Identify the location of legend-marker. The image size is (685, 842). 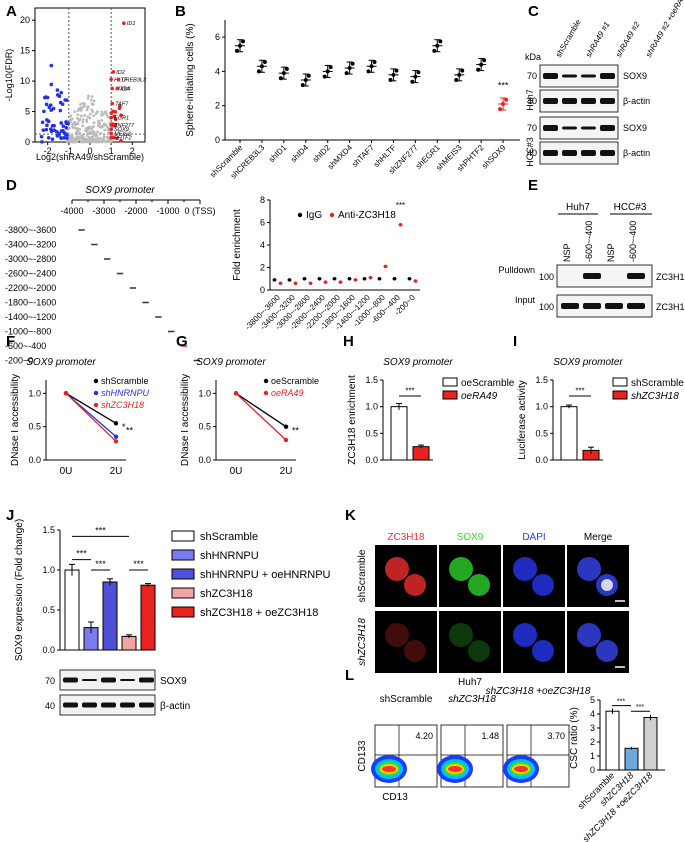
(266, 393).